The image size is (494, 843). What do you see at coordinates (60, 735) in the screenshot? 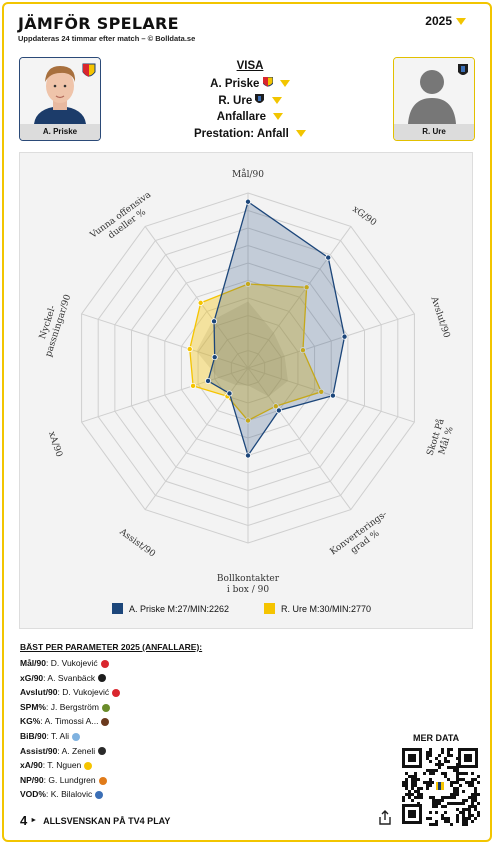
I see `best-player: T. Ali` at bounding box center [60, 735].